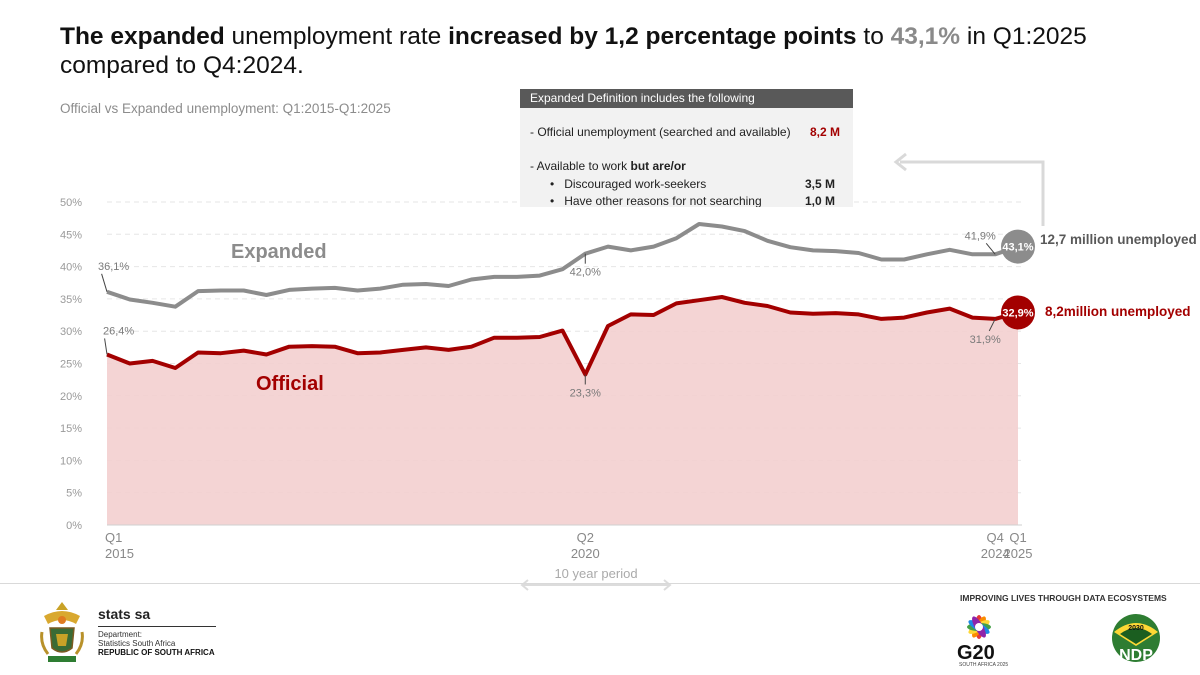 This screenshot has height=675, width=1200. What do you see at coordinates (984, 665) in the screenshot?
I see `g20-logo-subtext: SOUTH AFRICA 2025` at bounding box center [984, 665].